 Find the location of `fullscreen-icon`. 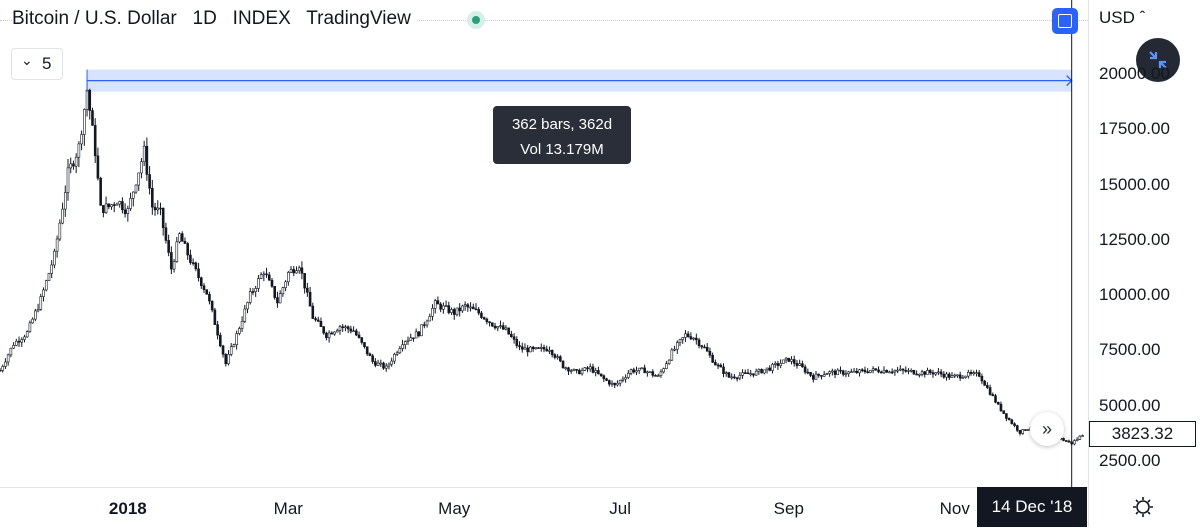

fullscreen-icon is located at coordinates (1065, 21).